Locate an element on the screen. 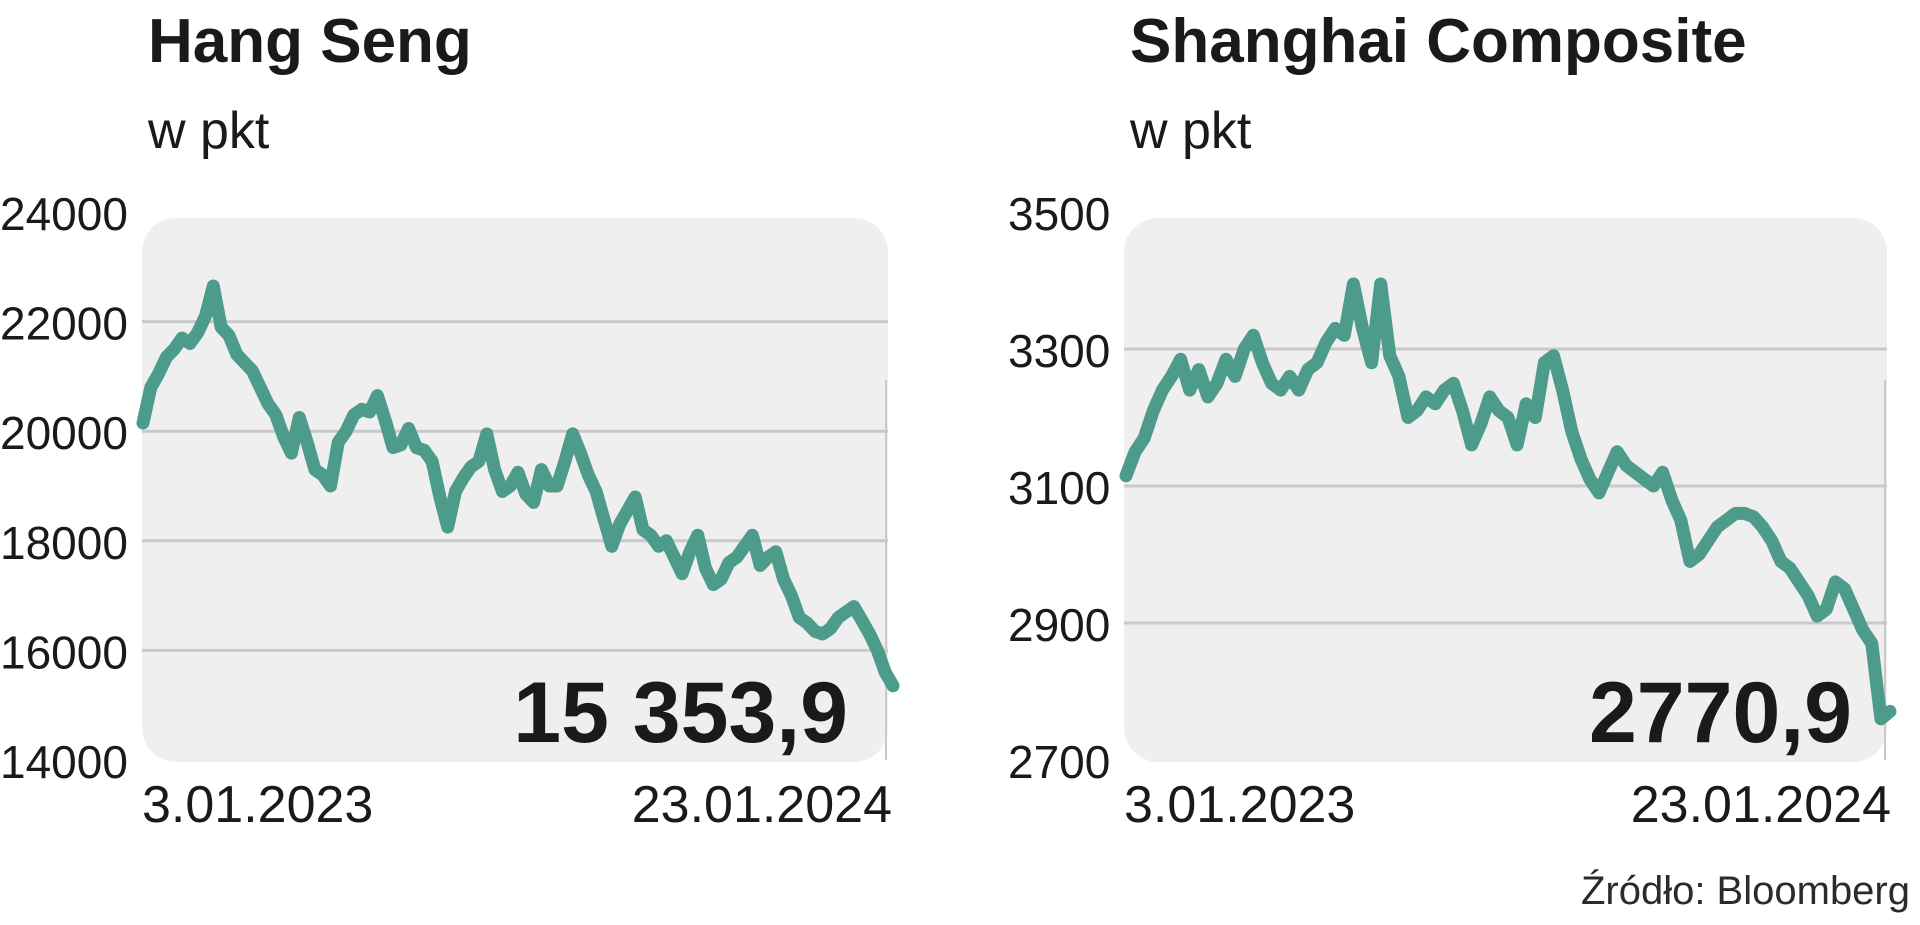 This screenshot has width=1920, height=925. y-tick-label: 2900 is located at coordinates (1059, 625).